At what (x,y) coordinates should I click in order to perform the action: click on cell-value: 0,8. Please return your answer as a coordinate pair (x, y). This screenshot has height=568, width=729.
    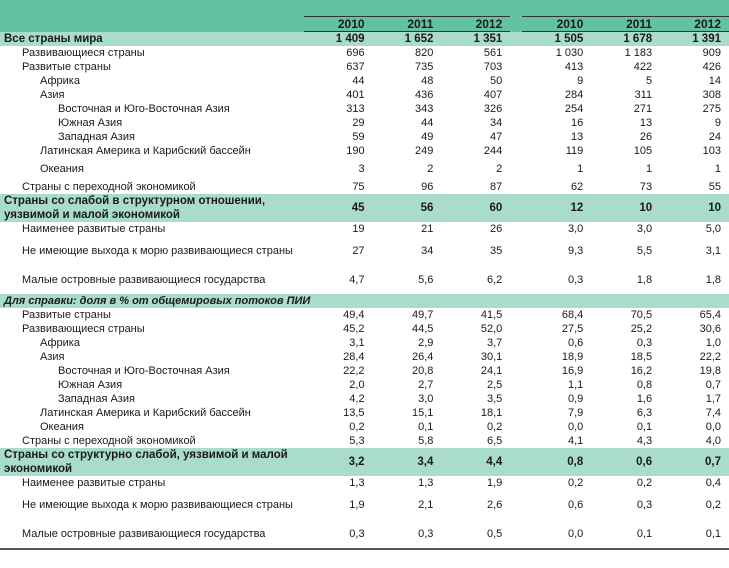
    Looking at the image, I should click on (644, 385).